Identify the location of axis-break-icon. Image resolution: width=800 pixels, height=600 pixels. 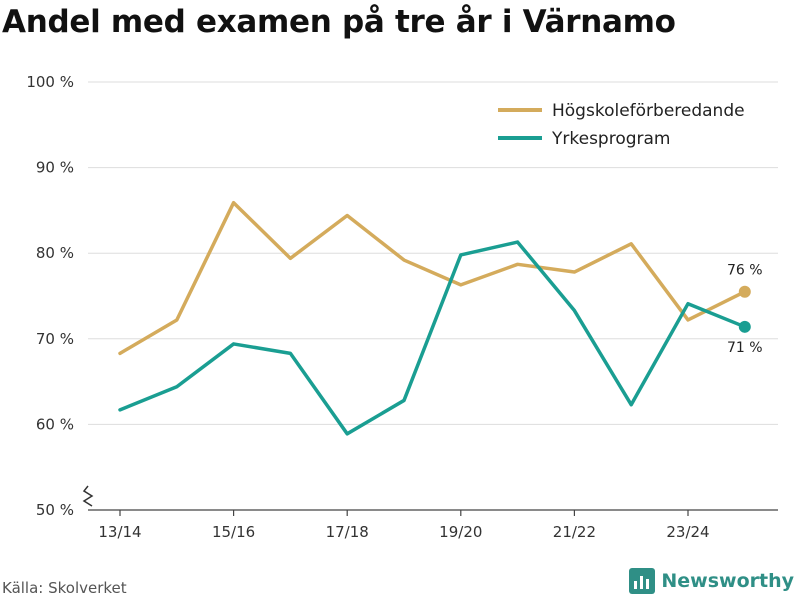
(88, 496).